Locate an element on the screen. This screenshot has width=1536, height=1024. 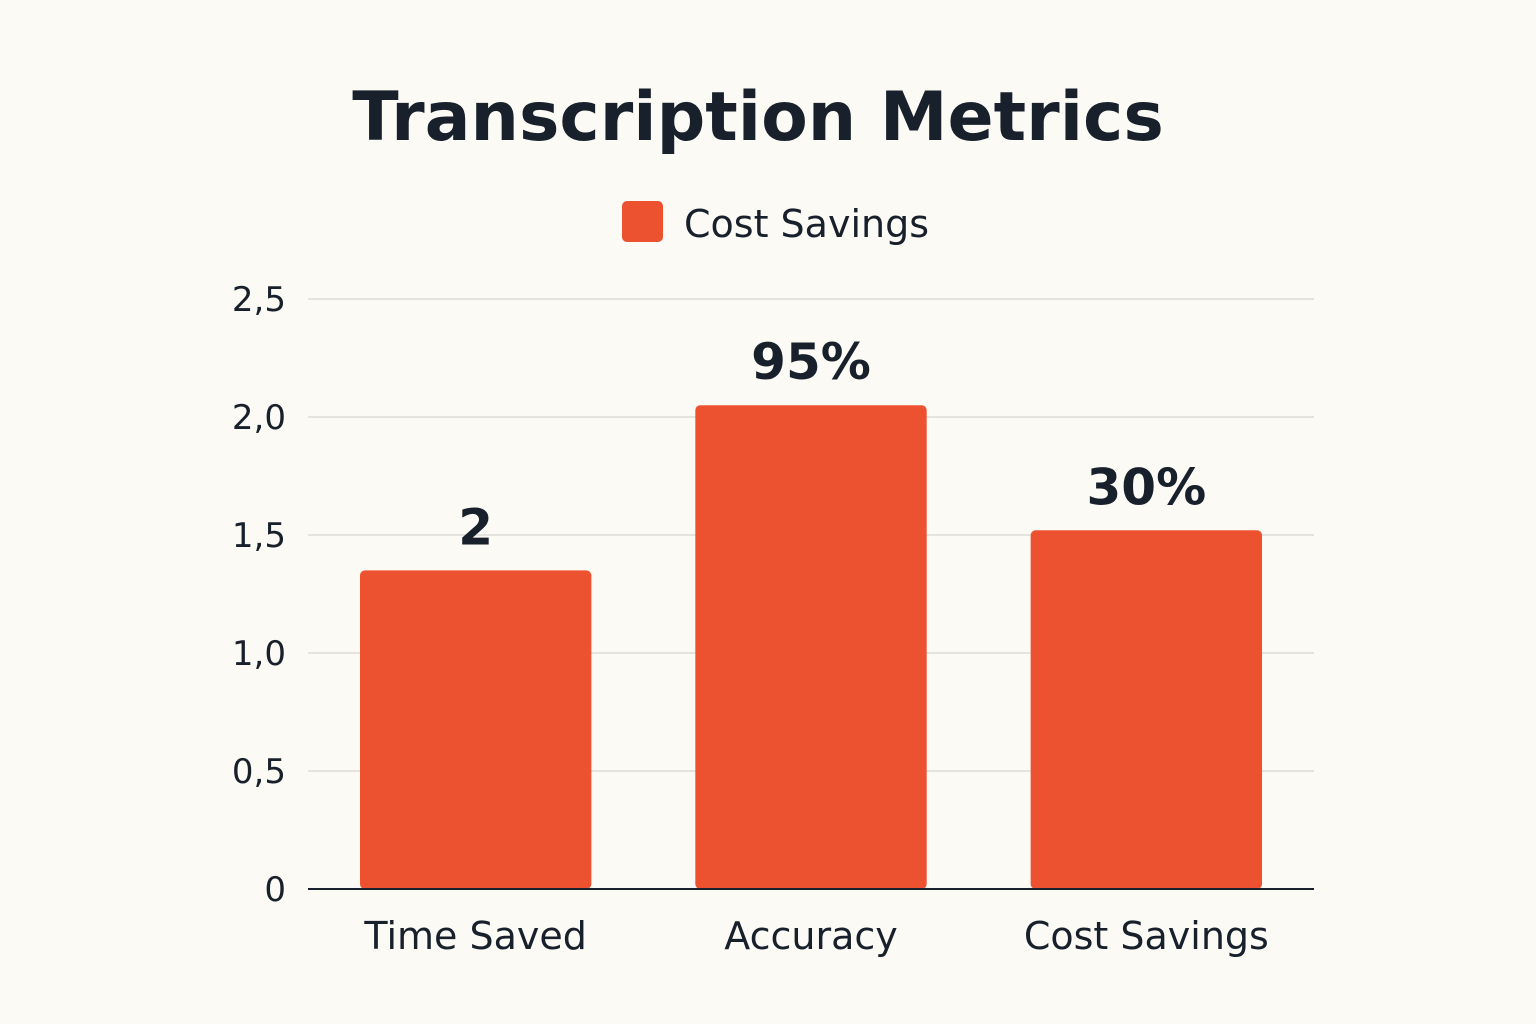
y-tick-label: 2,0 is located at coordinates (259, 418).